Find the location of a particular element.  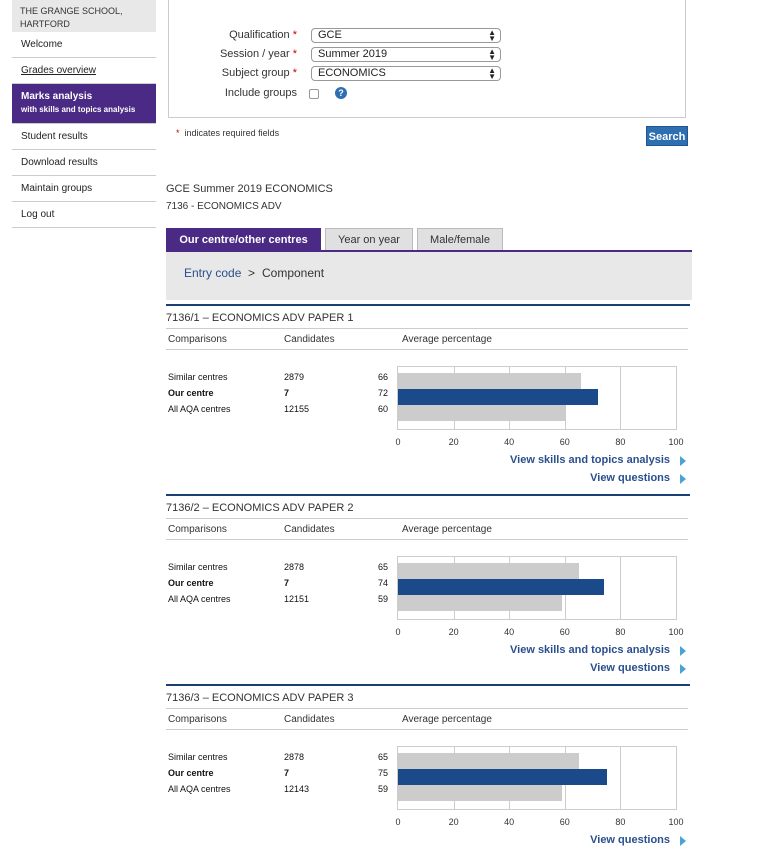

nav-welcome: Welcome is located at coordinates (84, 45).